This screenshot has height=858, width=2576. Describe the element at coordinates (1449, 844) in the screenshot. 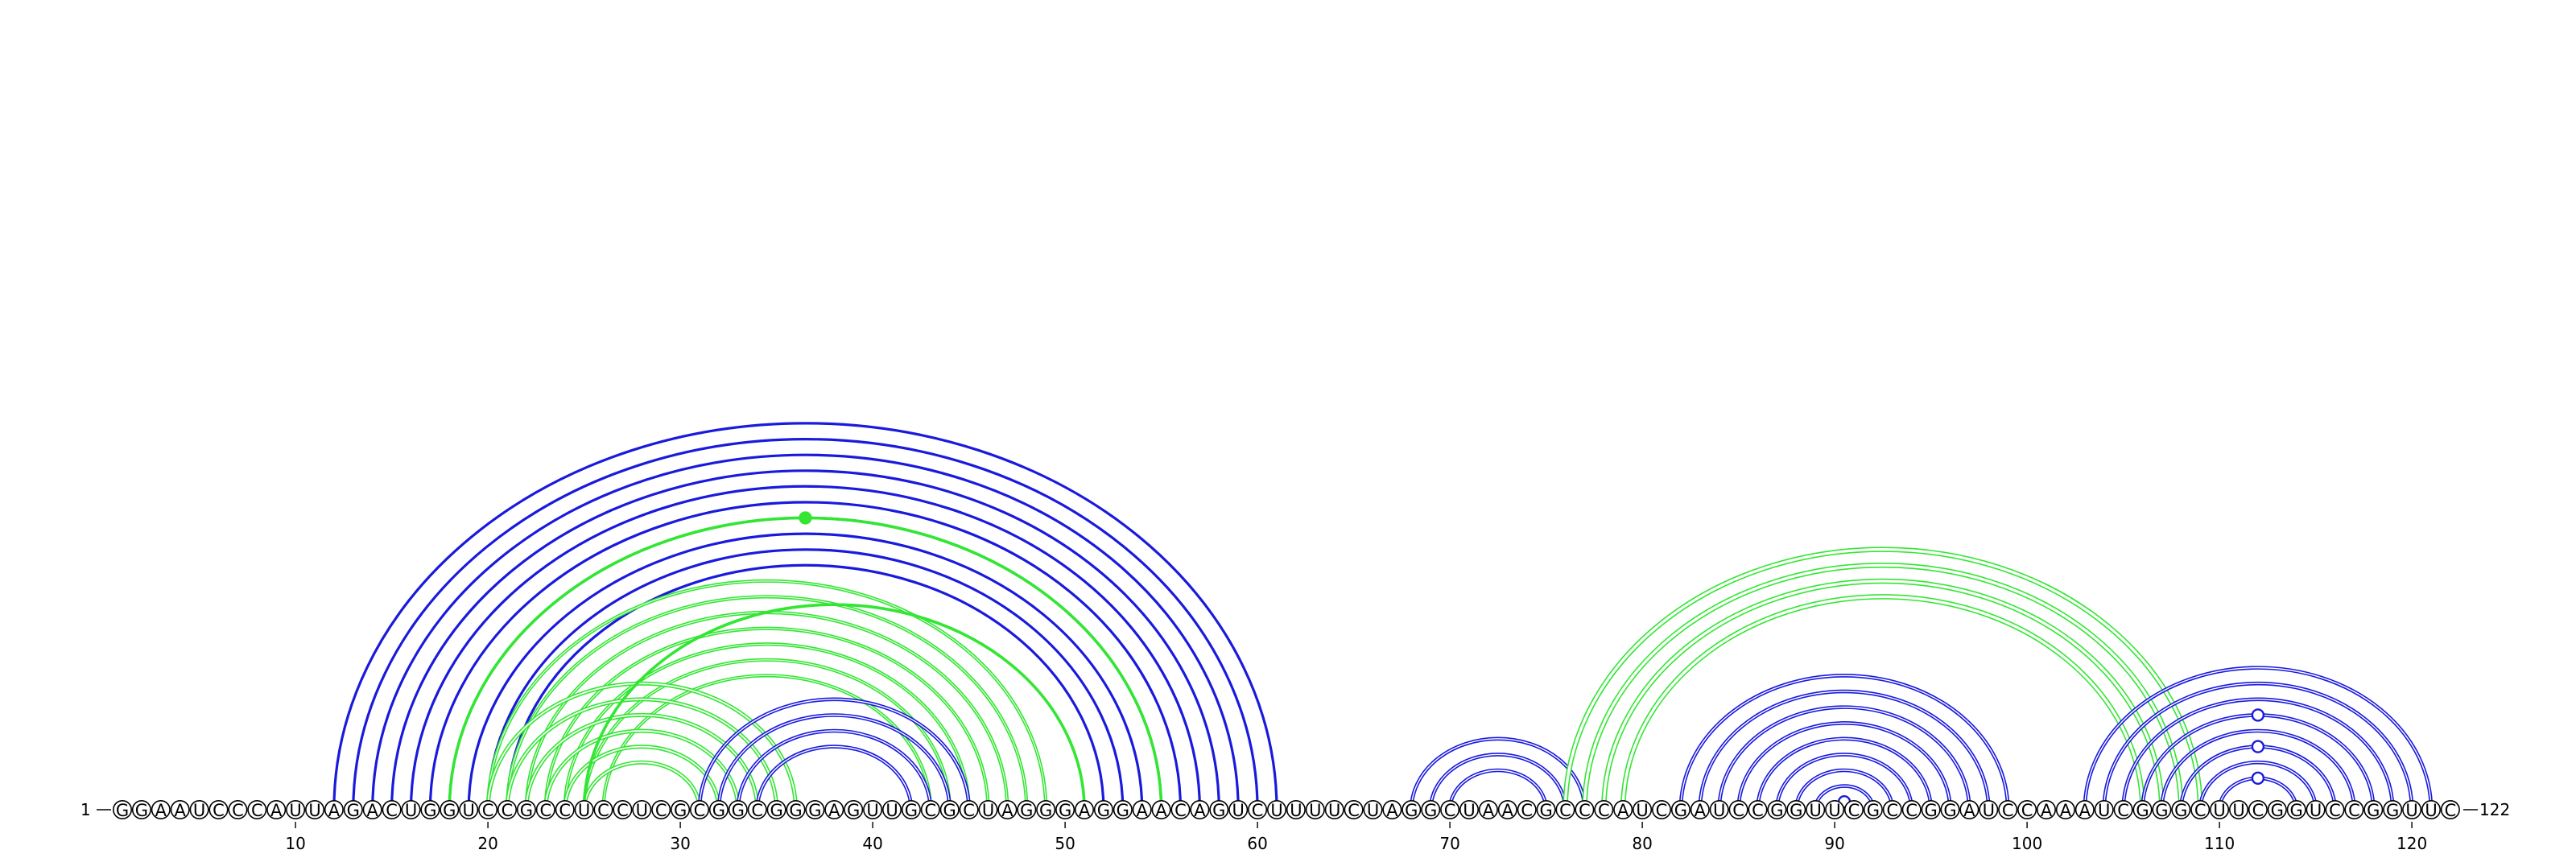

I see `tick-label: 70` at that location.